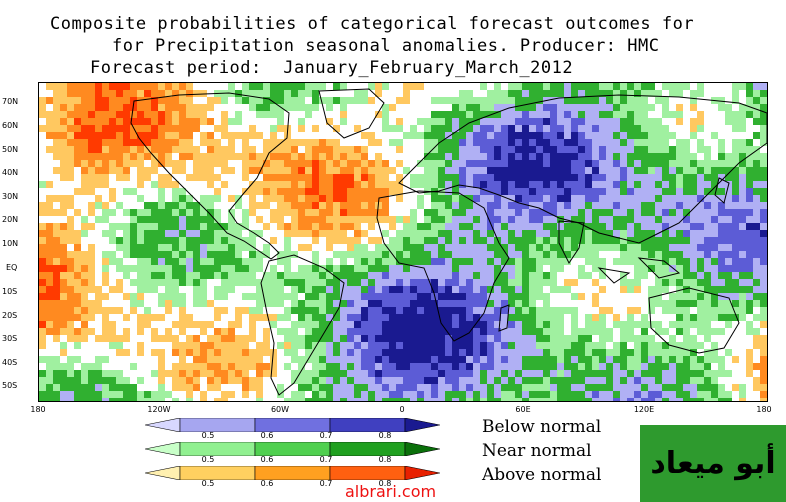  What do you see at coordinates (326, 459) in the screenshot?
I see `legend-tick: 0.7` at bounding box center [326, 459].